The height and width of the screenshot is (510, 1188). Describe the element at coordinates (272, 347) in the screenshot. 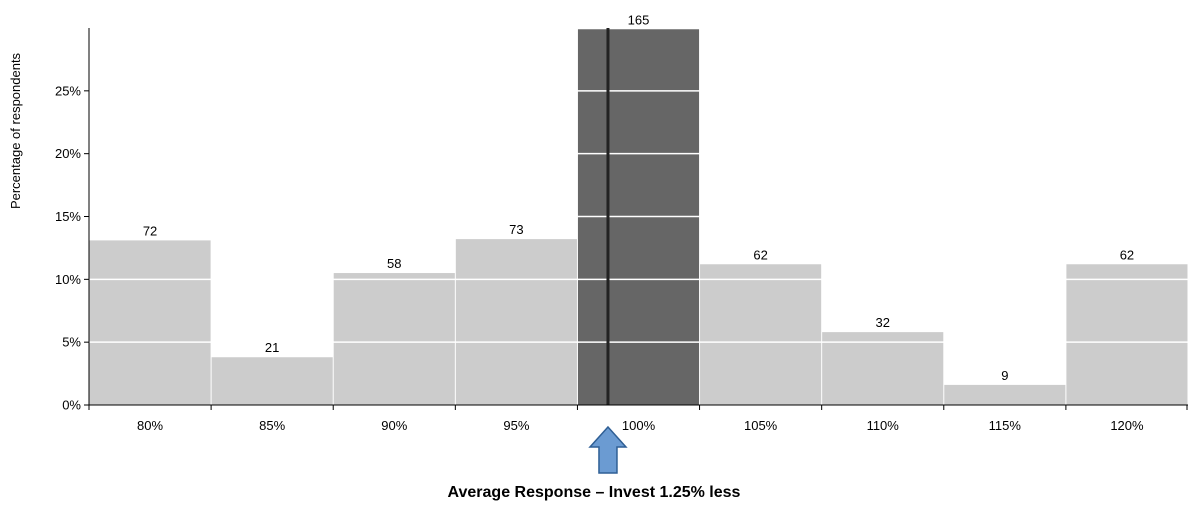

I see `data-label: 21` at that location.